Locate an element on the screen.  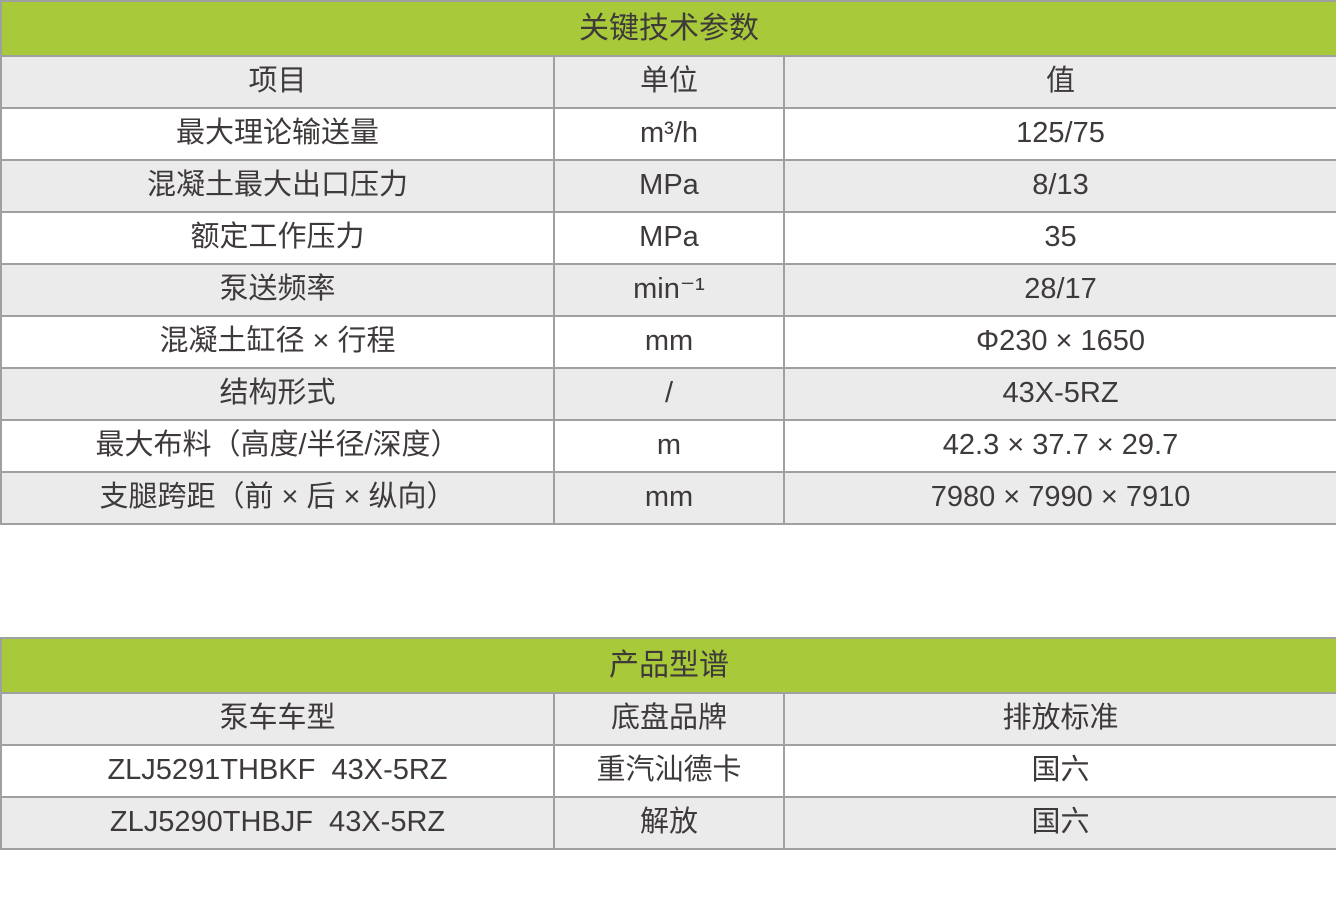
table-title-row: 产品型谱 is located at coordinates (668, 665).